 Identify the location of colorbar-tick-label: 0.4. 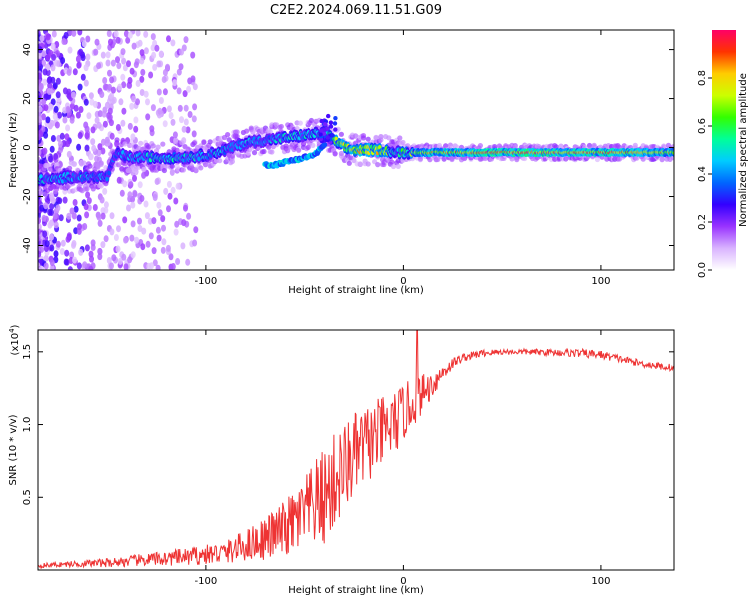
(702, 174).